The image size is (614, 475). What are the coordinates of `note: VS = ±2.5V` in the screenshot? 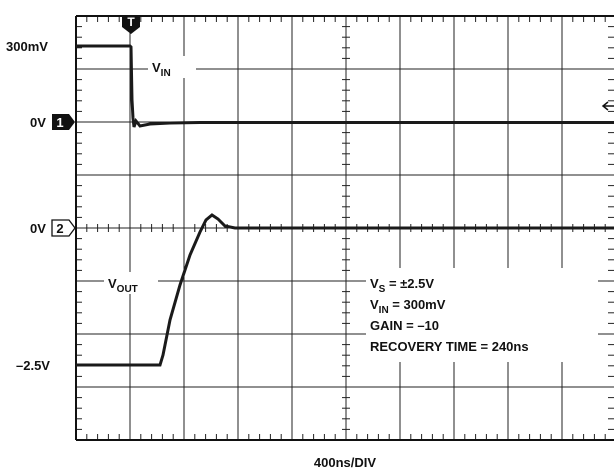 It's located at (402, 285).